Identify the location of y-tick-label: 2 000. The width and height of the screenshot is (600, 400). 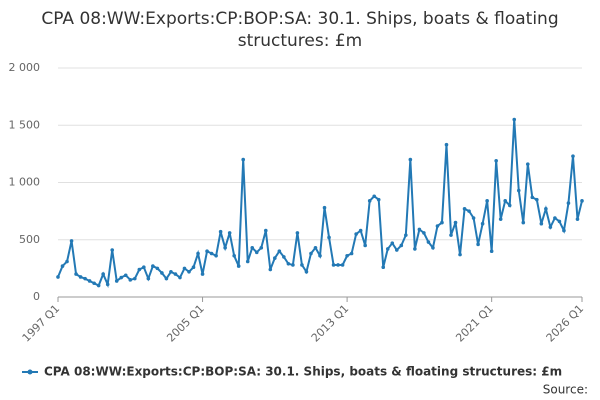
(25, 67).